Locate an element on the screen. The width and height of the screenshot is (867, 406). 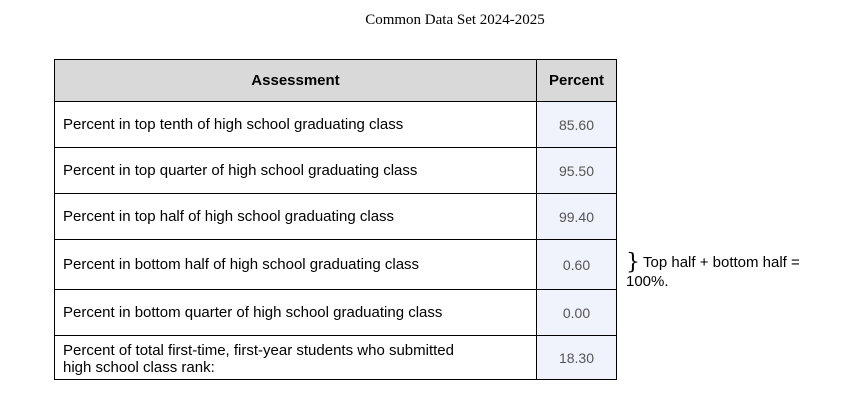
assessment-text-line2: high school class rank: is located at coordinates (139, 367).